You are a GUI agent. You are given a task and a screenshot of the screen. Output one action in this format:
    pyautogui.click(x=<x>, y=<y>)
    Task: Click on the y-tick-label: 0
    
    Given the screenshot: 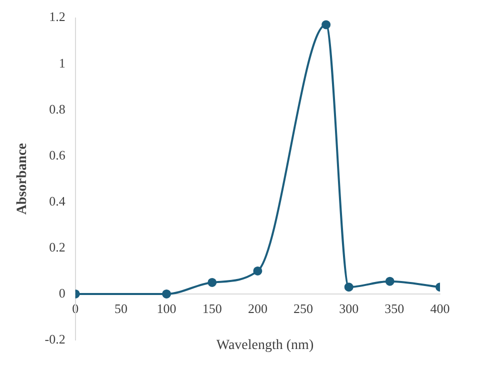 What is the action you would take?
    pyautogui.click(x=62, y=292)
    